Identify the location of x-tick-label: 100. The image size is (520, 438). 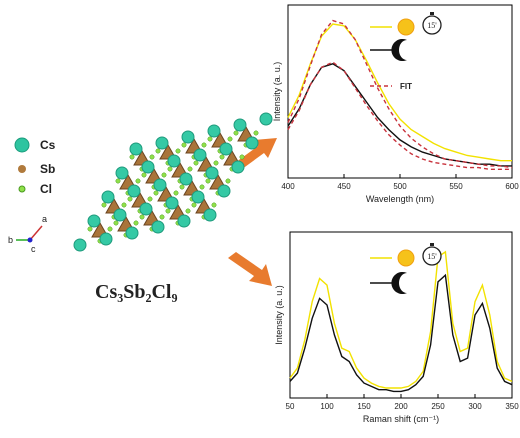
(327, 406).